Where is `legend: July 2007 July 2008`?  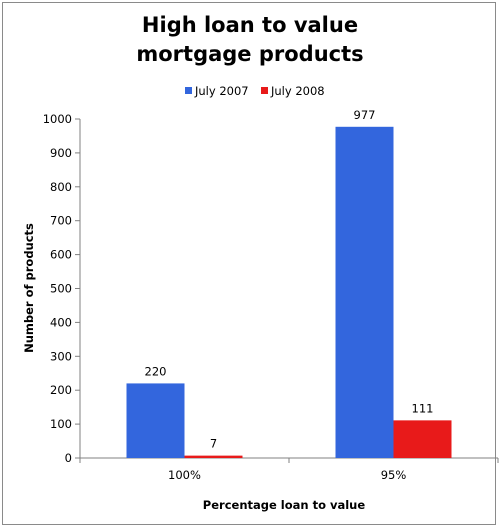
legend: July 2007 July 2008 is located at coordinates (255, 91).